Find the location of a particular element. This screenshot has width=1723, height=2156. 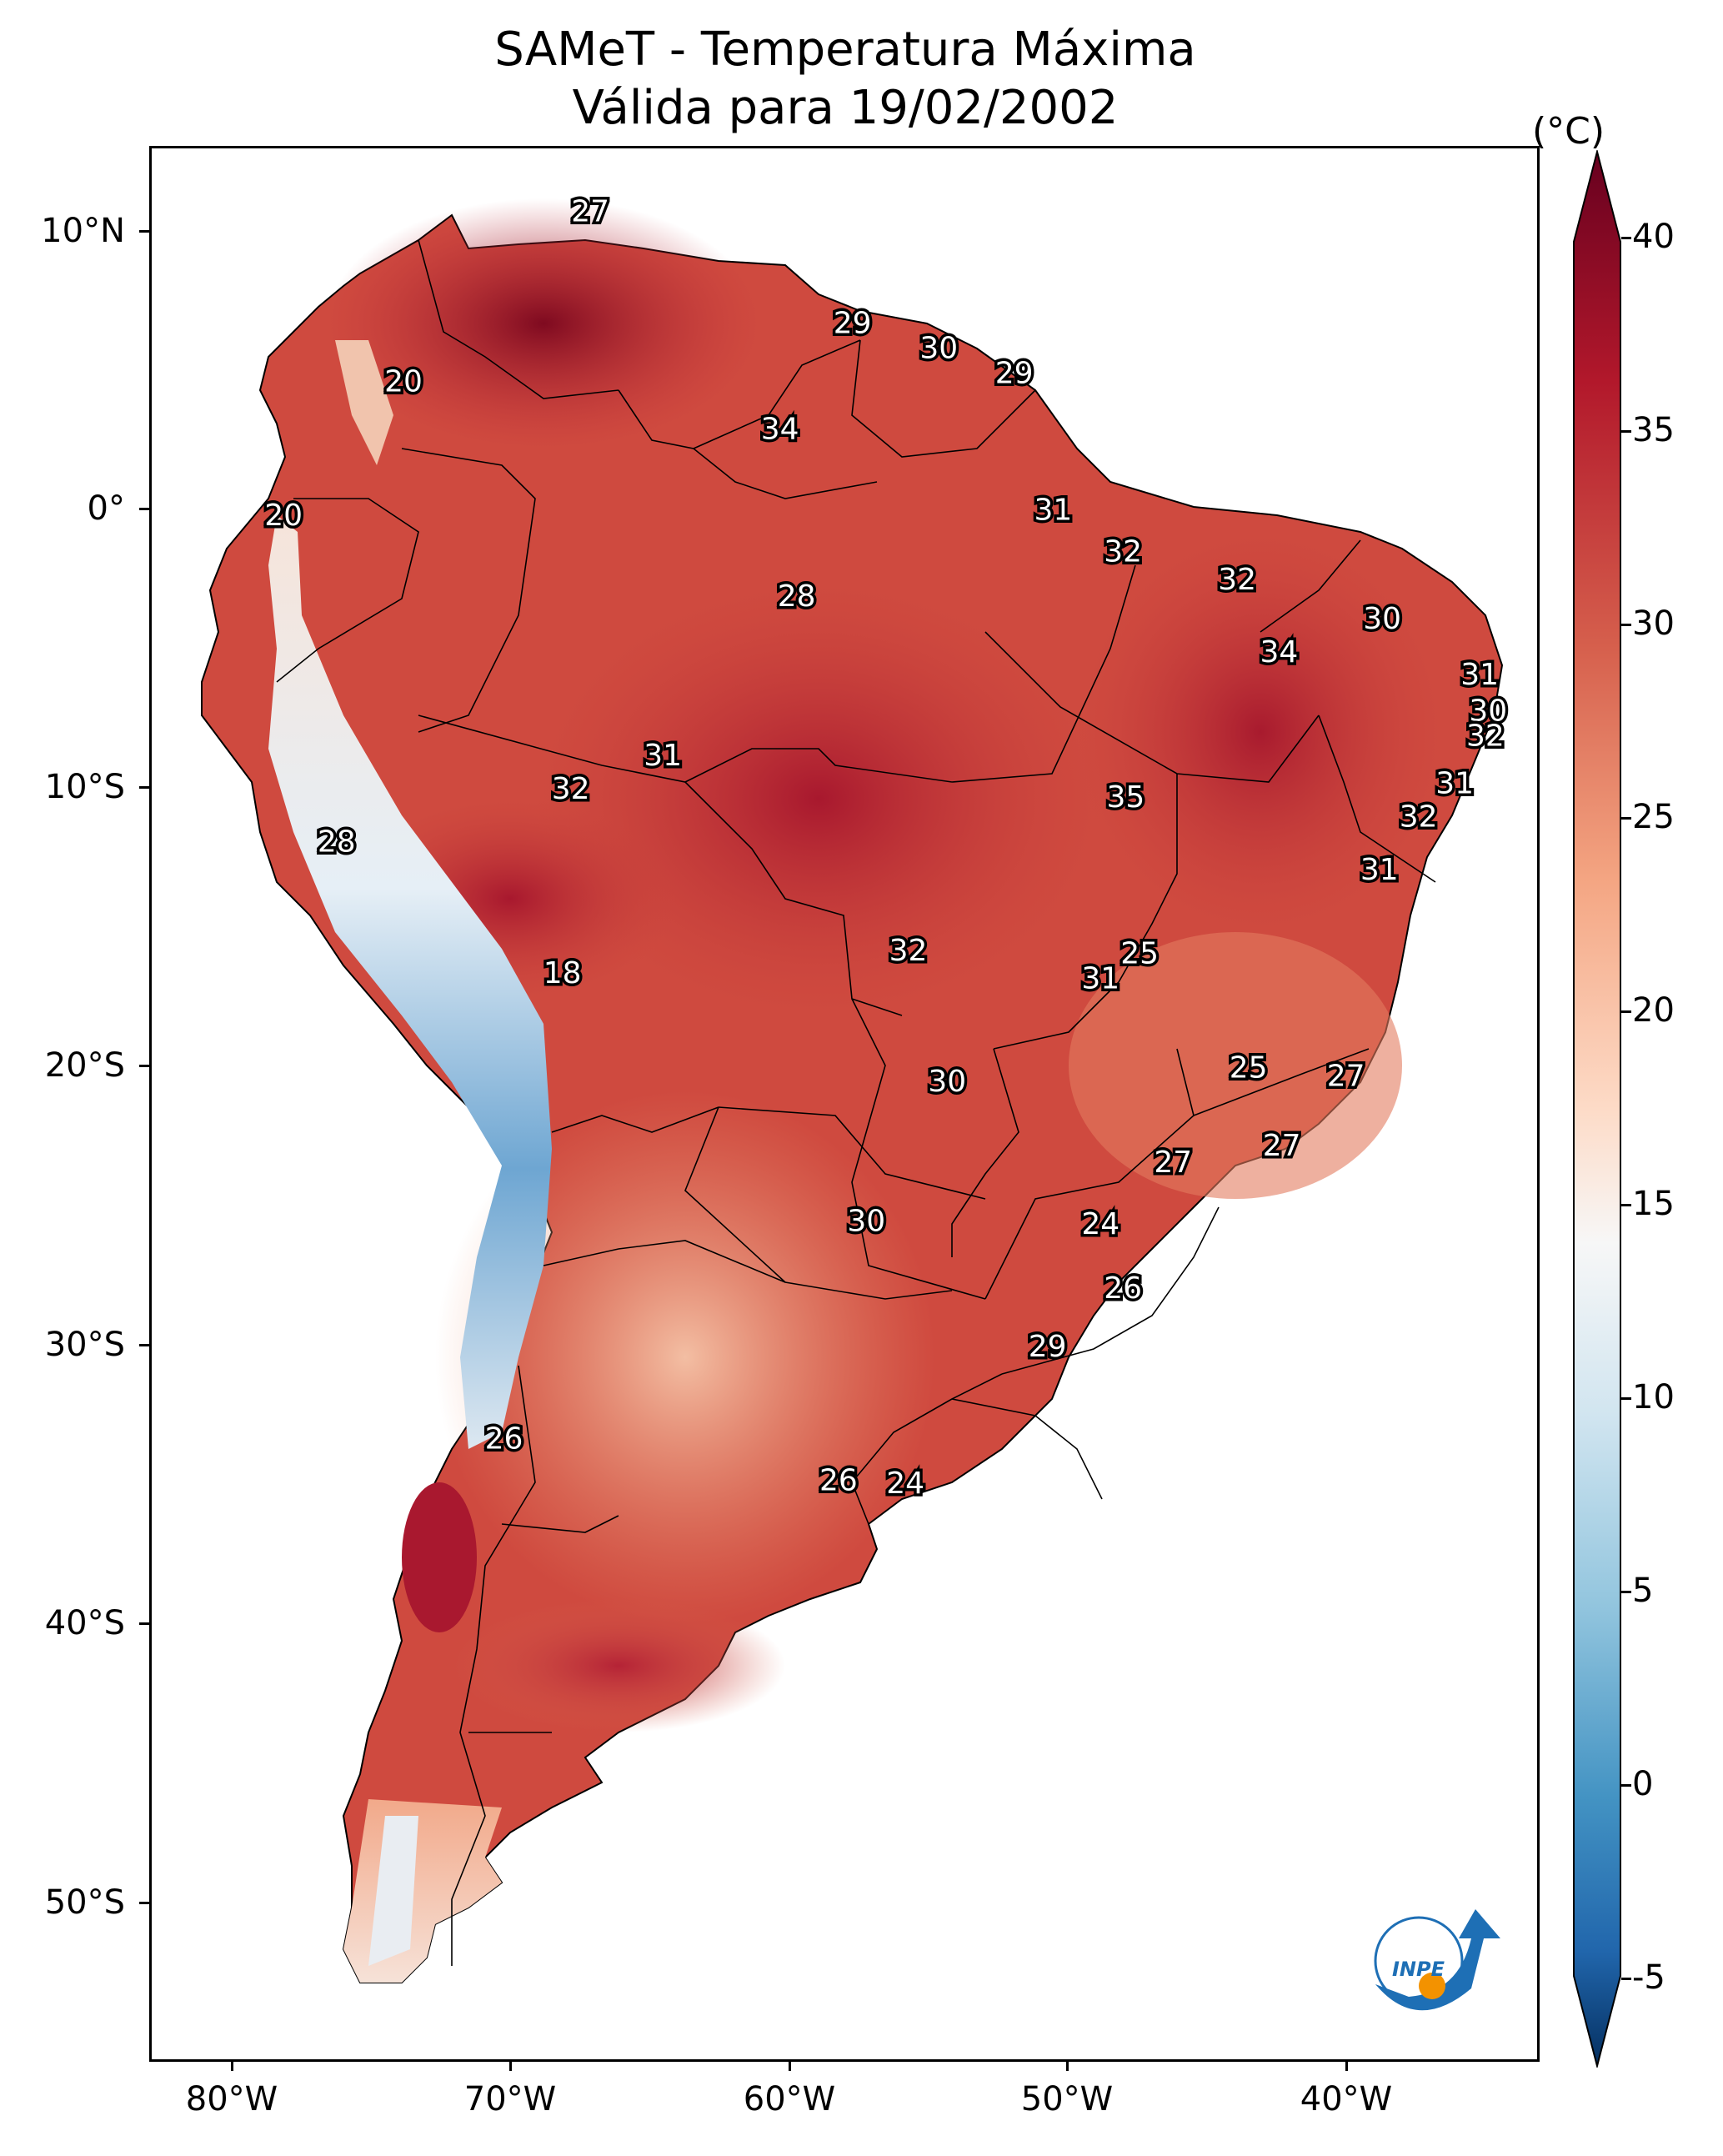

lon-tick-70w is located at coordinates (511, 2066).